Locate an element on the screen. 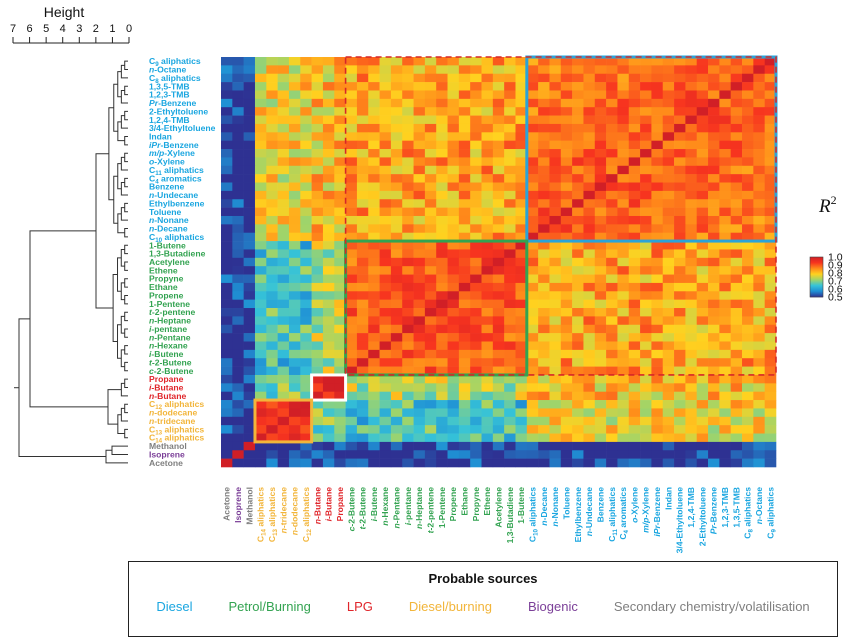 The height and width of the screenshot is (641, 850). dendrogram-link is located at coordinates (126, 316).